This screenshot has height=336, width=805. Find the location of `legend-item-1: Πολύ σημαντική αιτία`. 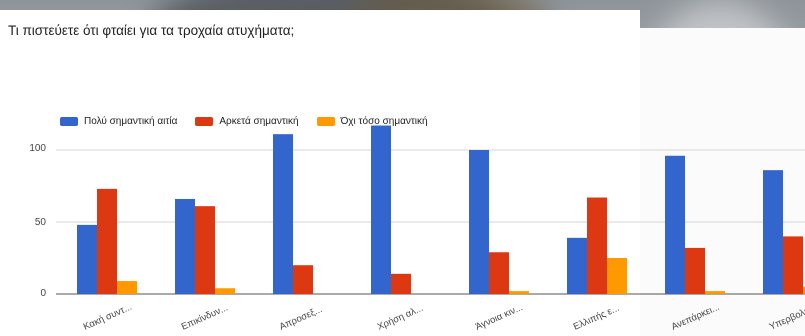

legend-item-1: Πολύ σημαντική αιτία is located at coordinates (118, 121).